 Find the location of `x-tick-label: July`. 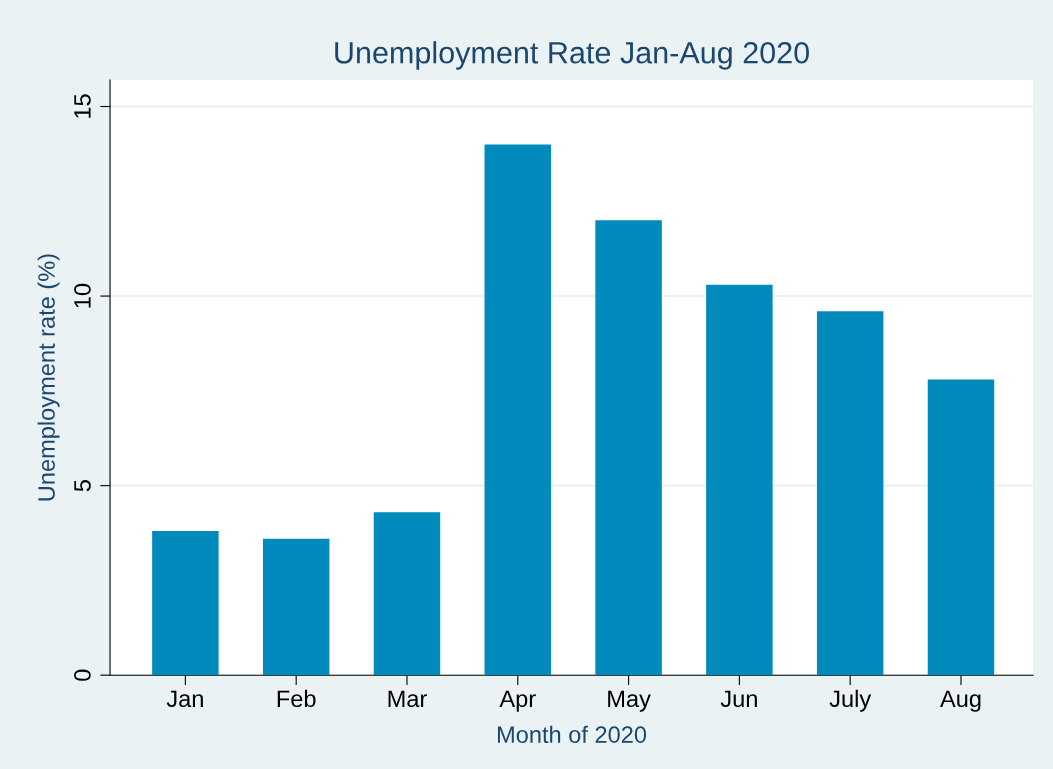

x-tick-label: July is located at coordinates (850, 700).